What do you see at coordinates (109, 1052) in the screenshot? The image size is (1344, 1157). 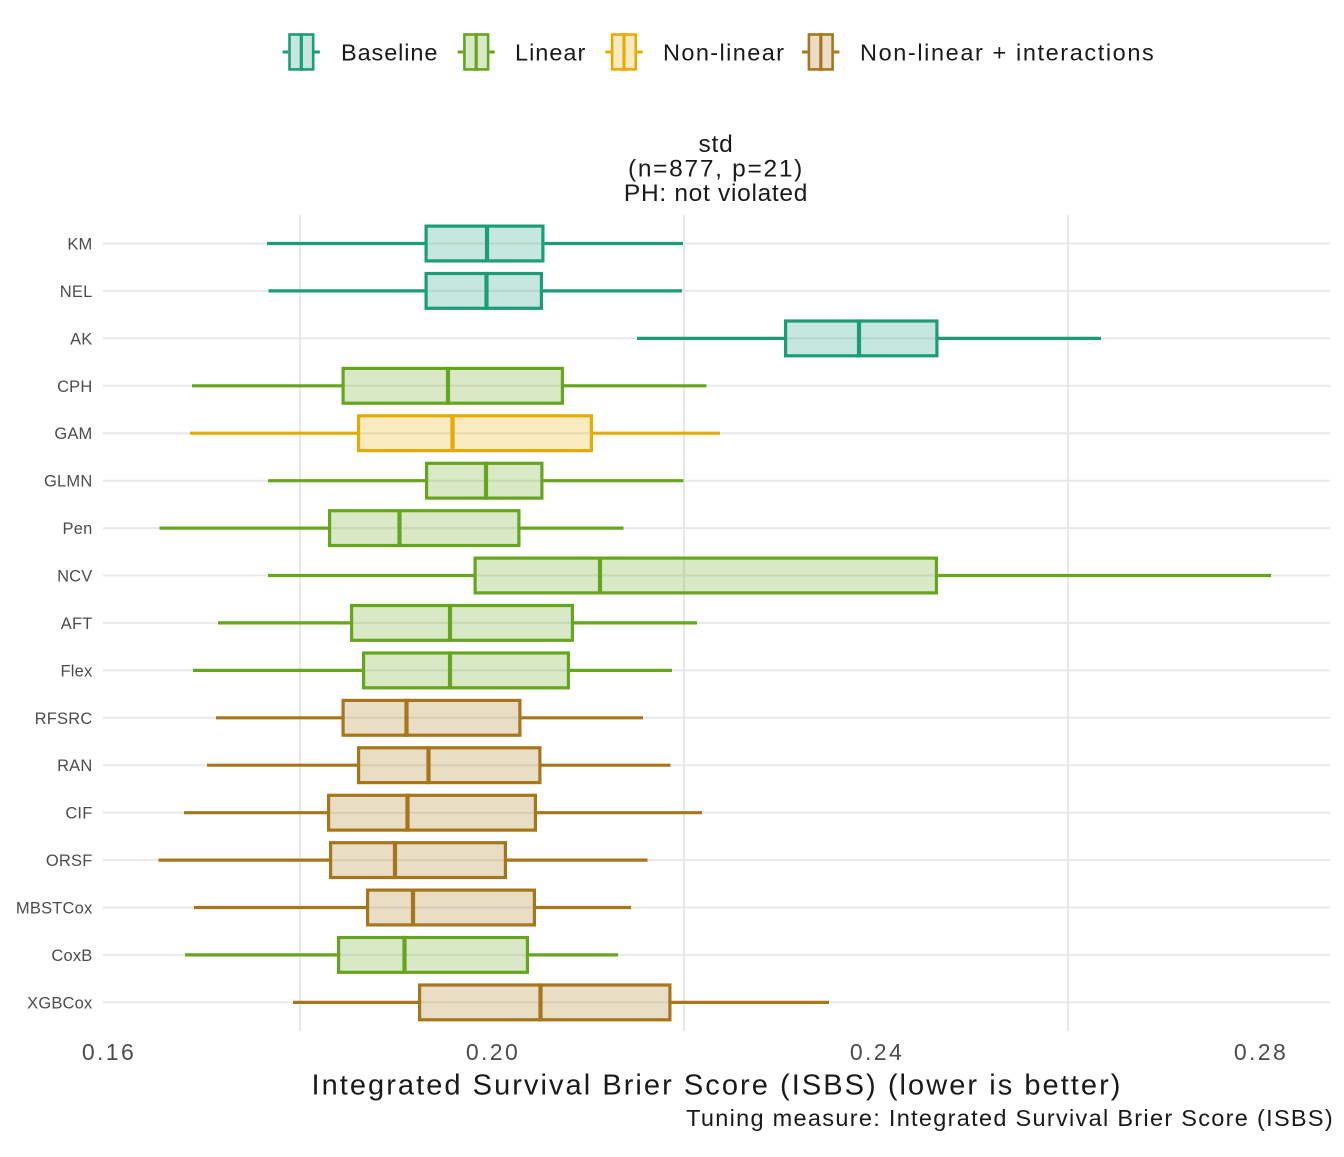 I see `svg-text: 0.16` at bounding box center [109, 1052].